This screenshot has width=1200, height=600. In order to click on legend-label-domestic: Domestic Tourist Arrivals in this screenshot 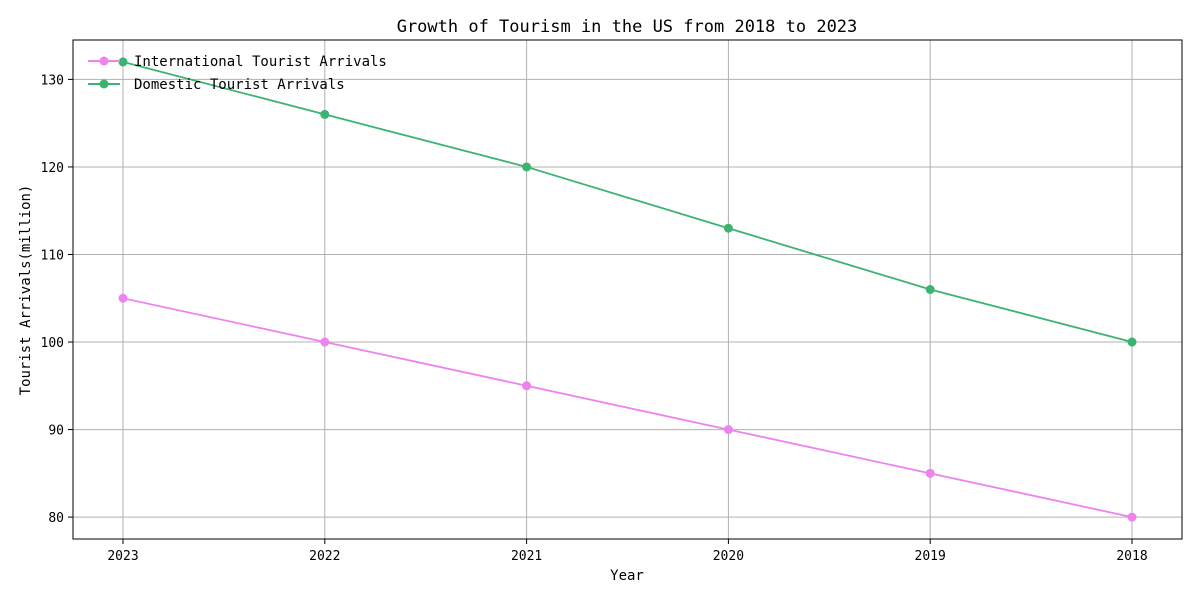, I will do `click(239, 85)`.